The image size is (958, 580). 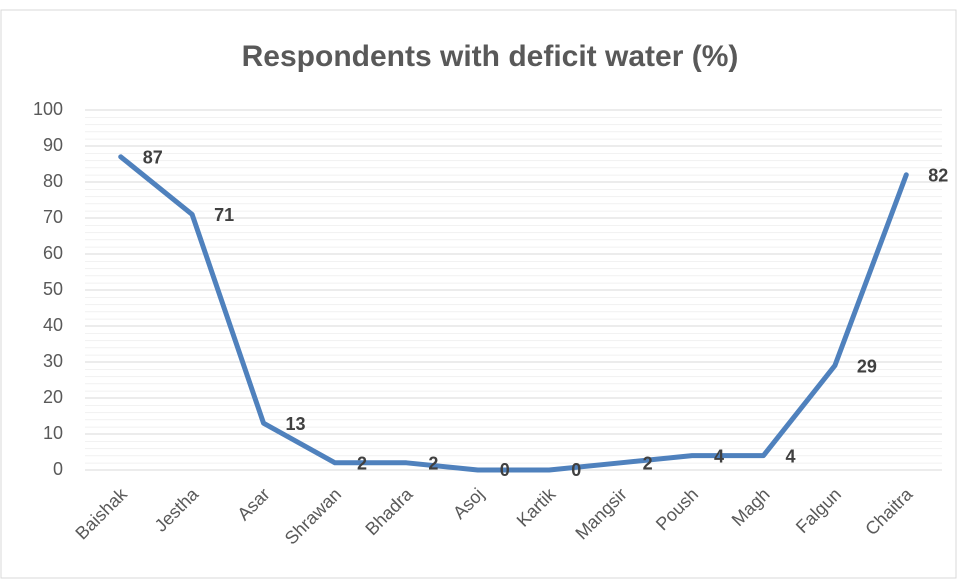 I want to click on data-label: 71, so click(x=224, y=215).